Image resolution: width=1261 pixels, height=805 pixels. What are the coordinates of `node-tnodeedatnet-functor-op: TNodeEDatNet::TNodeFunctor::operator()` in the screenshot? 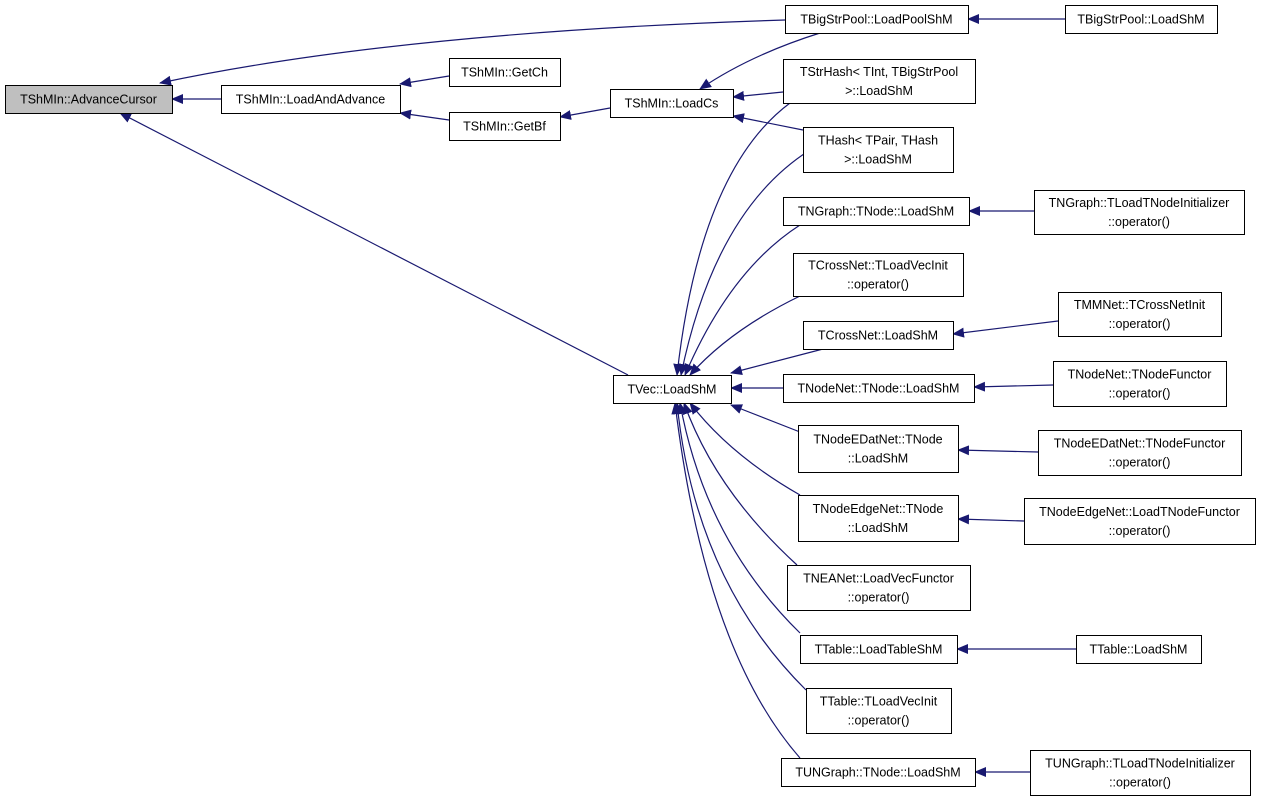 It's located at (1140, 453).